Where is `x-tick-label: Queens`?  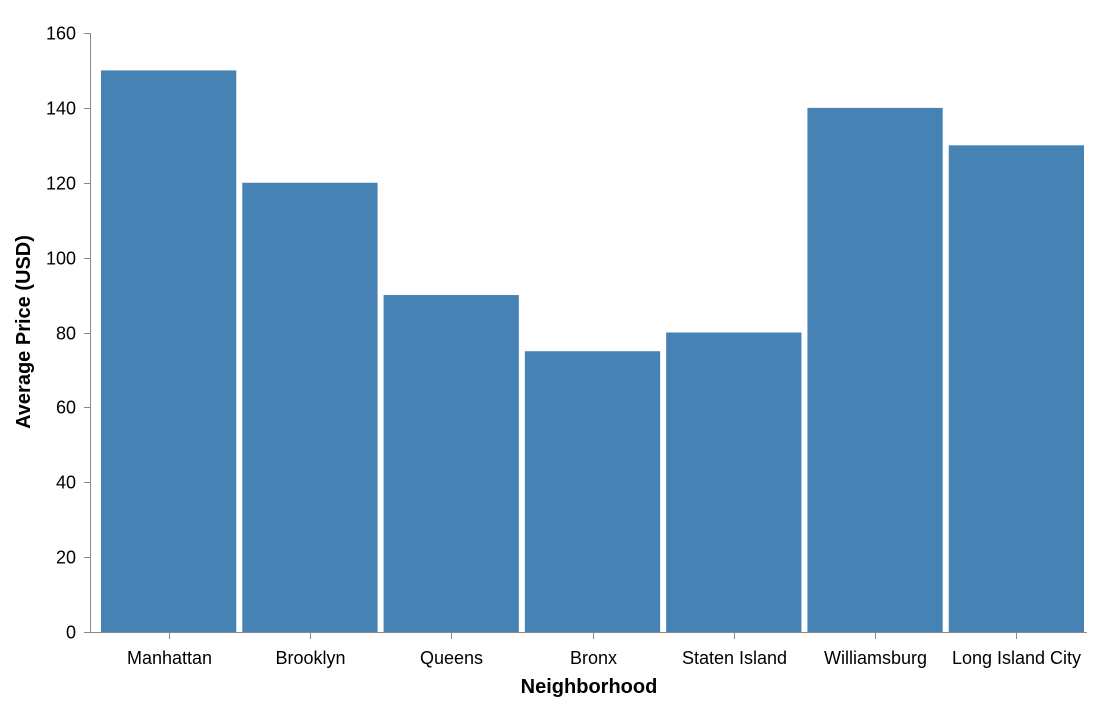 x-tick-label: Queens is located at coordinates (451, 658).